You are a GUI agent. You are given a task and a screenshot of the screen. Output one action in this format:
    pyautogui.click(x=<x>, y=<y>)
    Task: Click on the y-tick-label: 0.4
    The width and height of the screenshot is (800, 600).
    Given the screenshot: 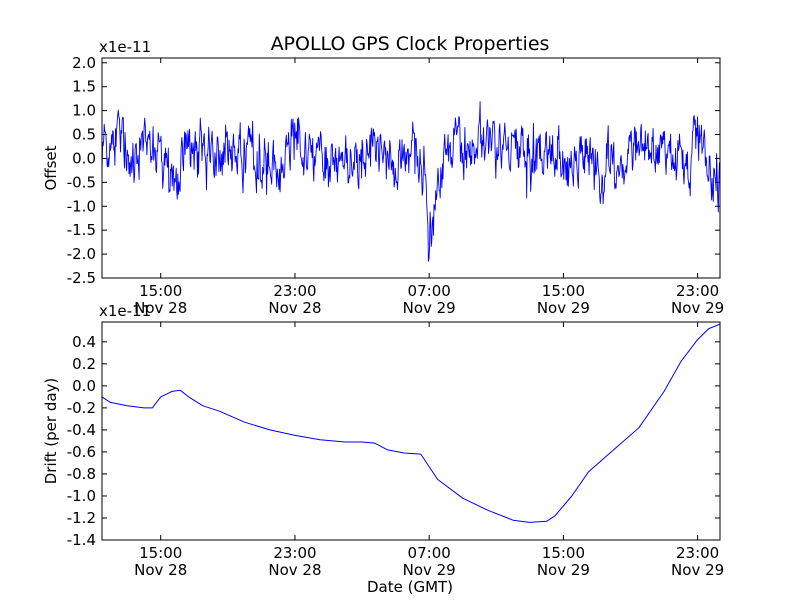 What is the action you would take?
    pyautogui.click(x=84, y=342)
    